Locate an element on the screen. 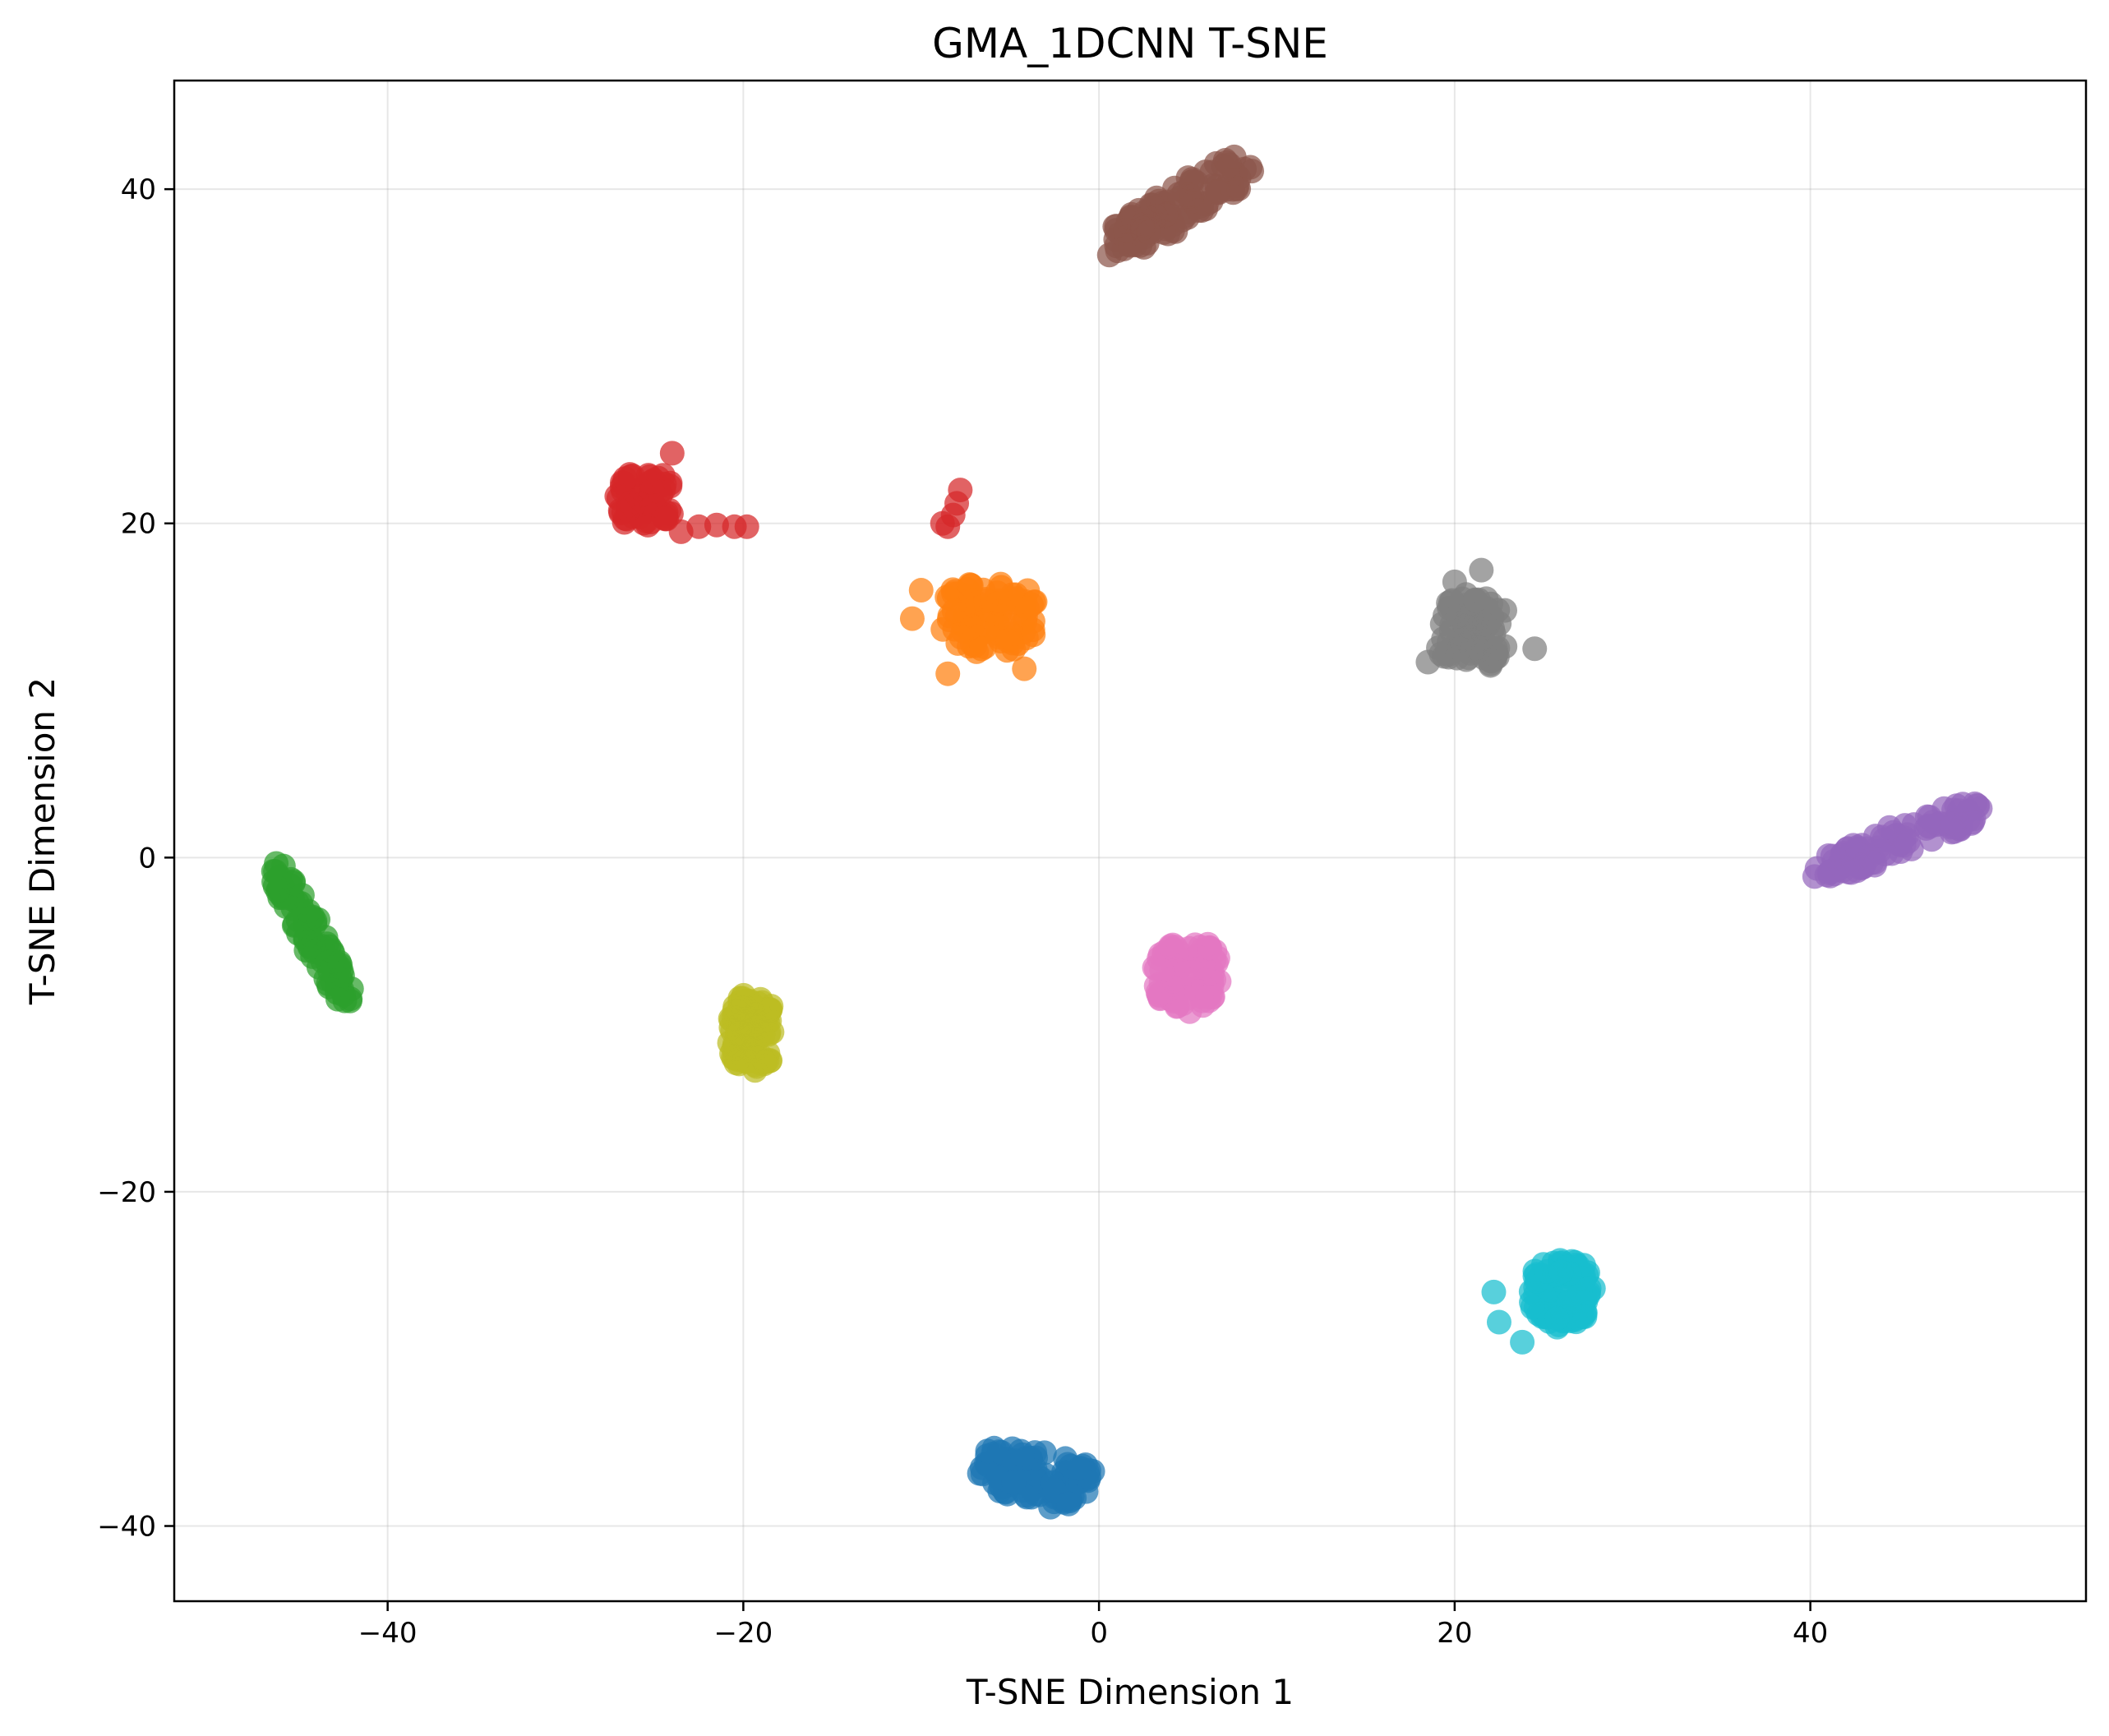 This screenshot has width=2109, height=1736. chart-title: GMA_1DCNN T-SNE is located at coordinates (1130, 44).